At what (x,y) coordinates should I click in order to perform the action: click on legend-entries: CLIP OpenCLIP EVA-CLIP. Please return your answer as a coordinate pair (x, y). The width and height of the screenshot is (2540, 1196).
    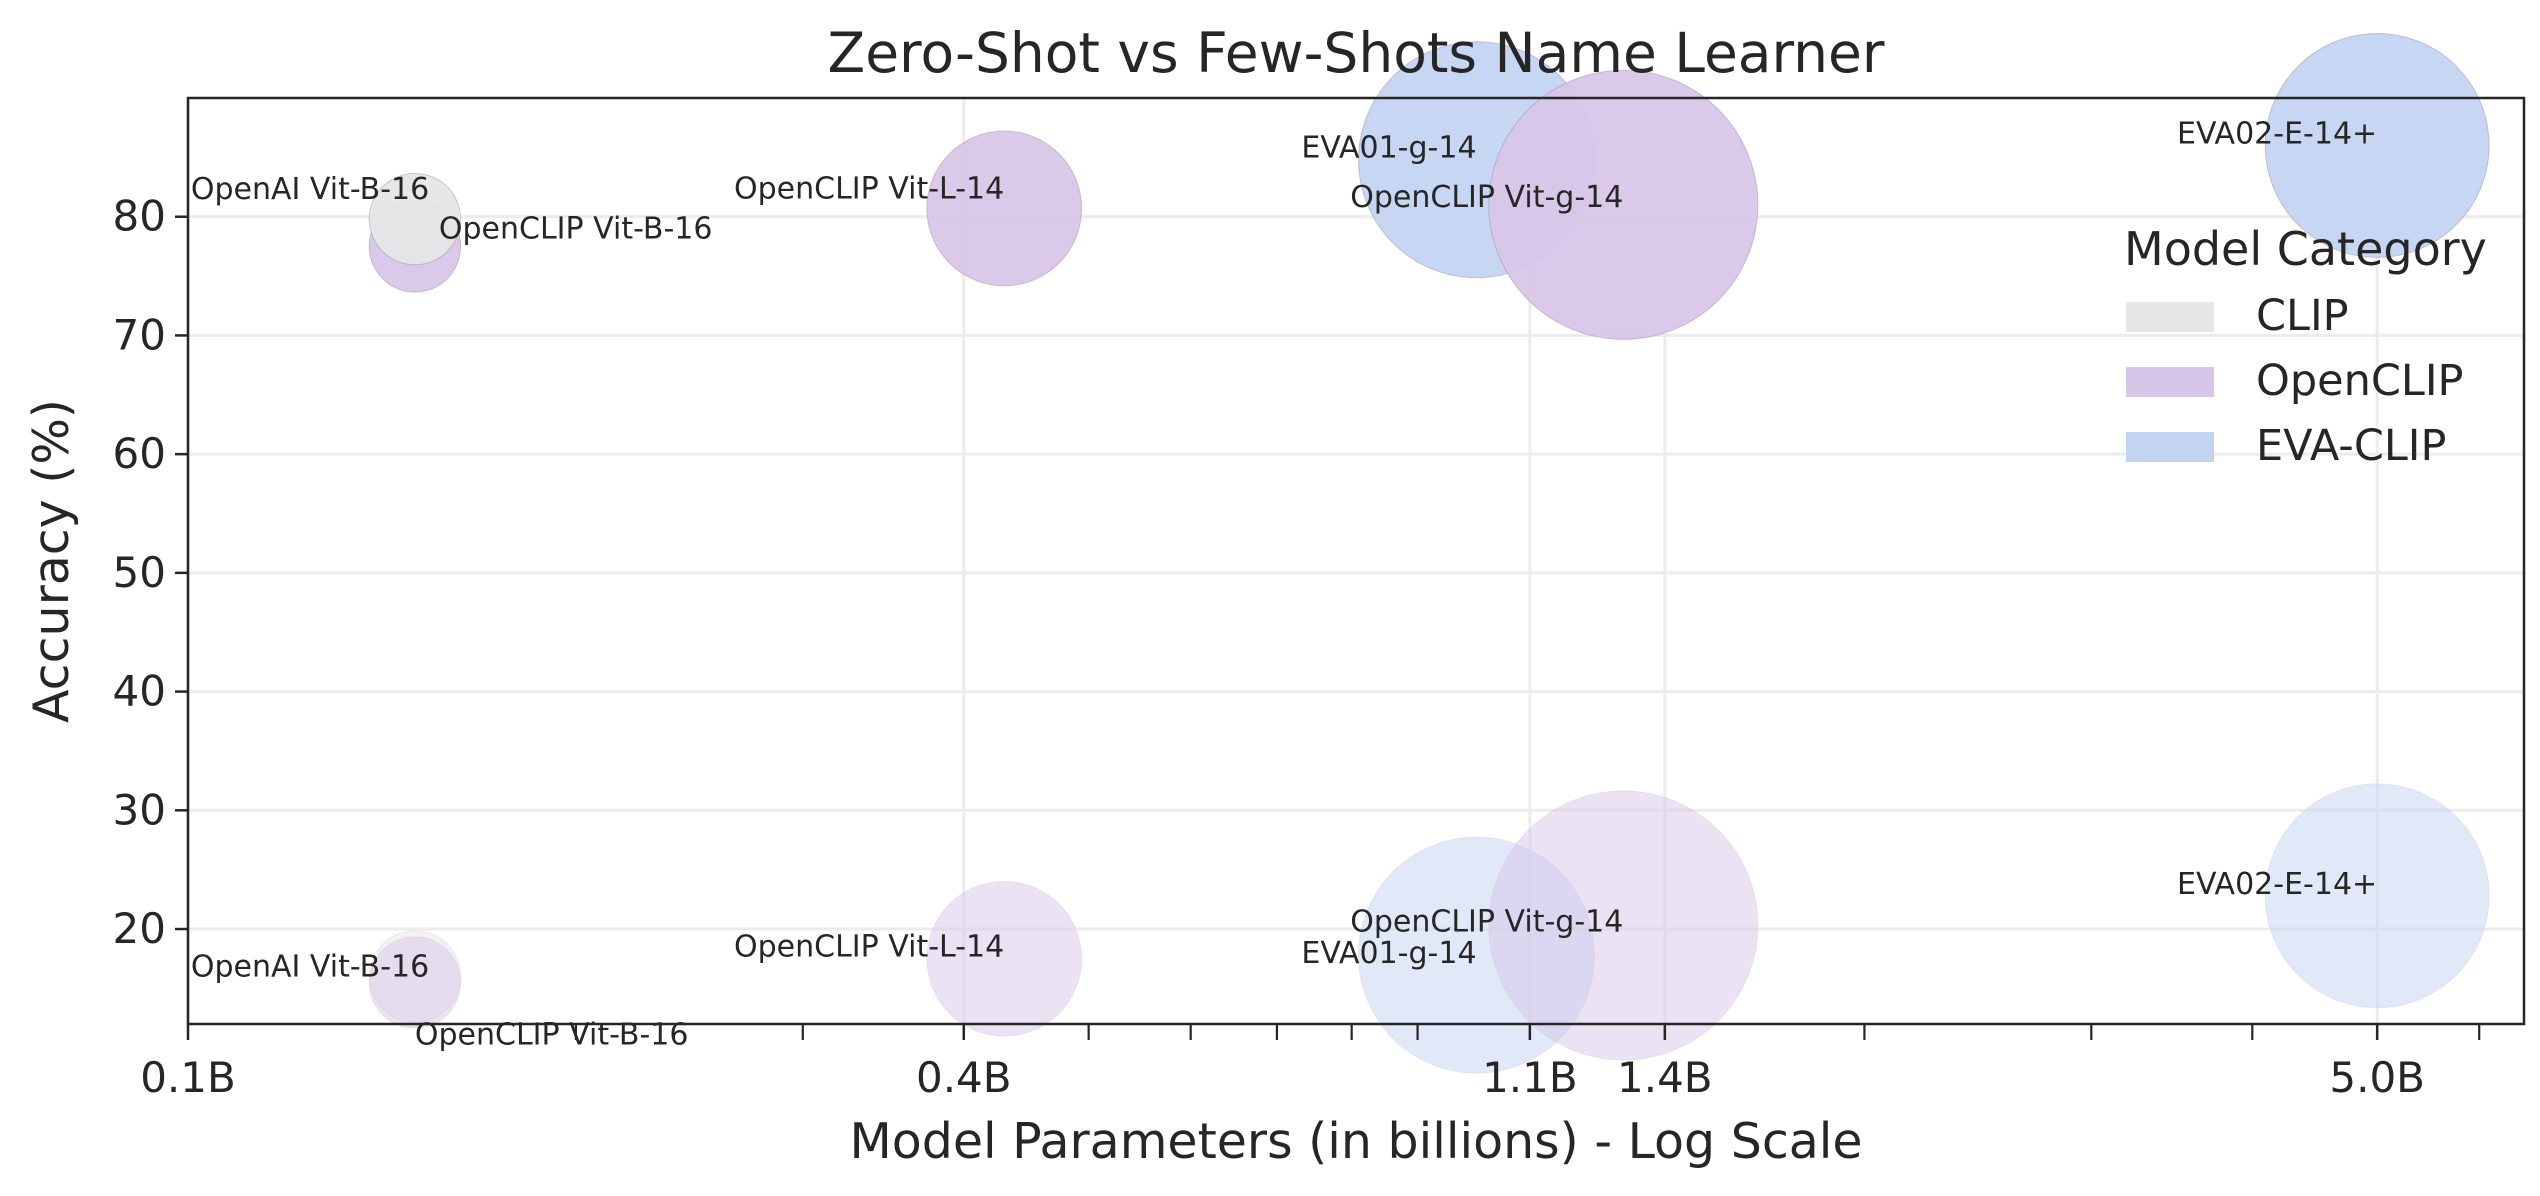
    Looking at the image, I should click on (2294, 381).